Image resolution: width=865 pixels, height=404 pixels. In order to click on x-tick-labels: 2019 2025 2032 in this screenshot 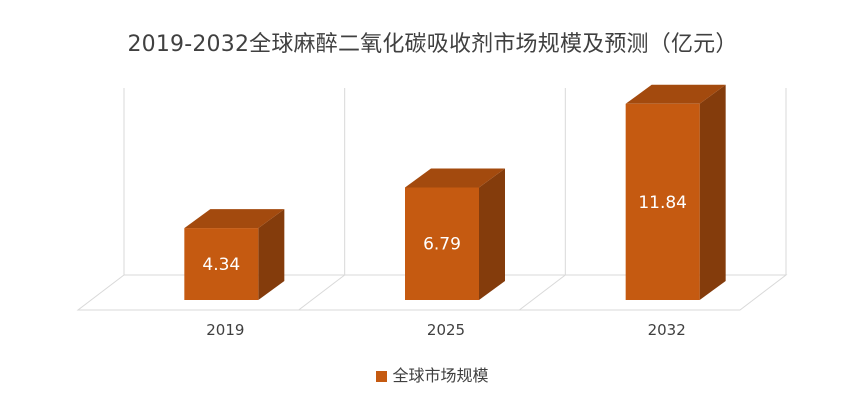, I will do `click(446, 330)`.